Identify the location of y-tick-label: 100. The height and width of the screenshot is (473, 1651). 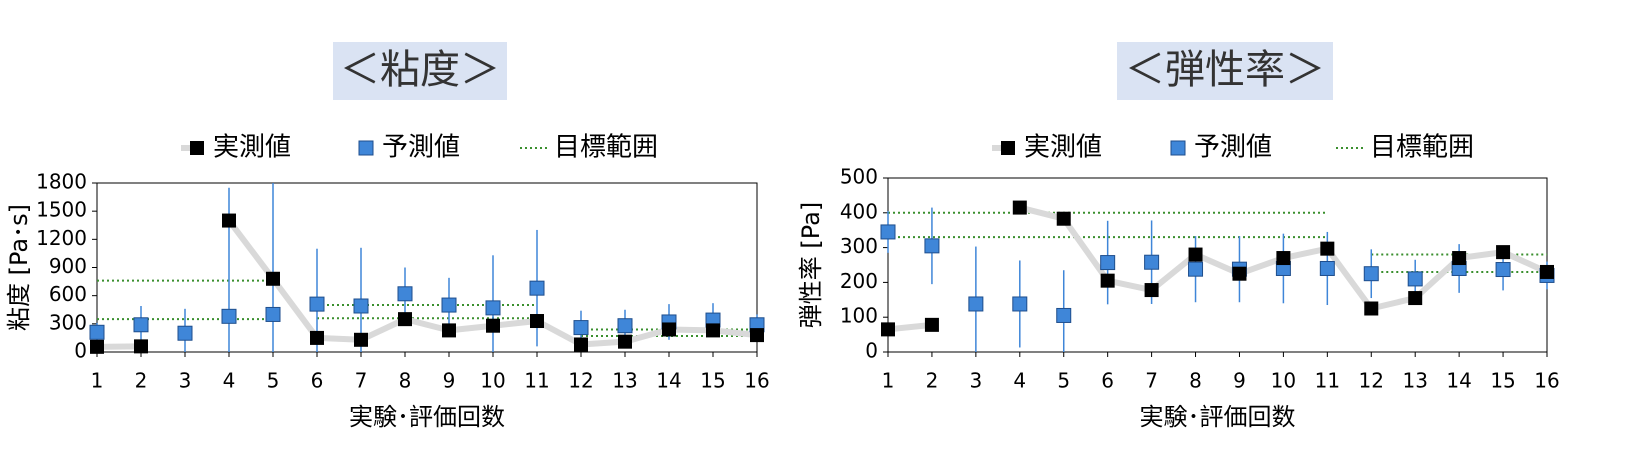
(859, 316).